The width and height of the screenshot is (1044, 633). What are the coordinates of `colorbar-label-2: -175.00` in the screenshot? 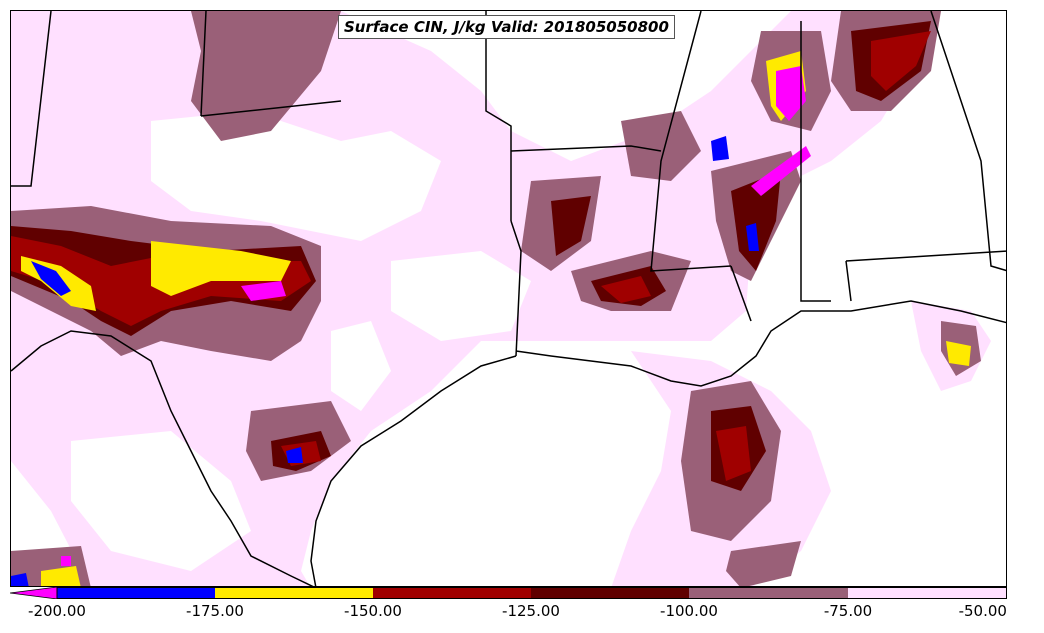 It's located at (215, 611).